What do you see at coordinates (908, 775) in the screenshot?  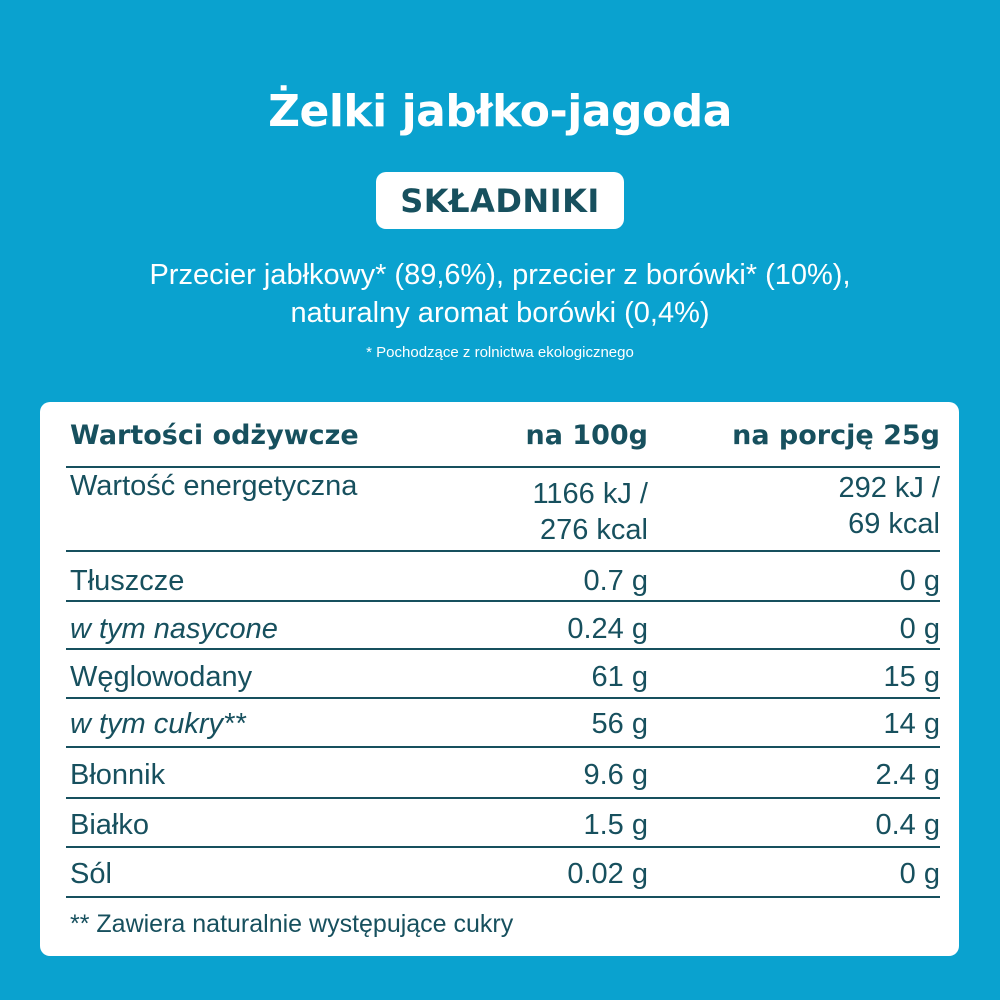 I see `row-value-per-portion: 2.4 g` at bounding box center [908, 775].